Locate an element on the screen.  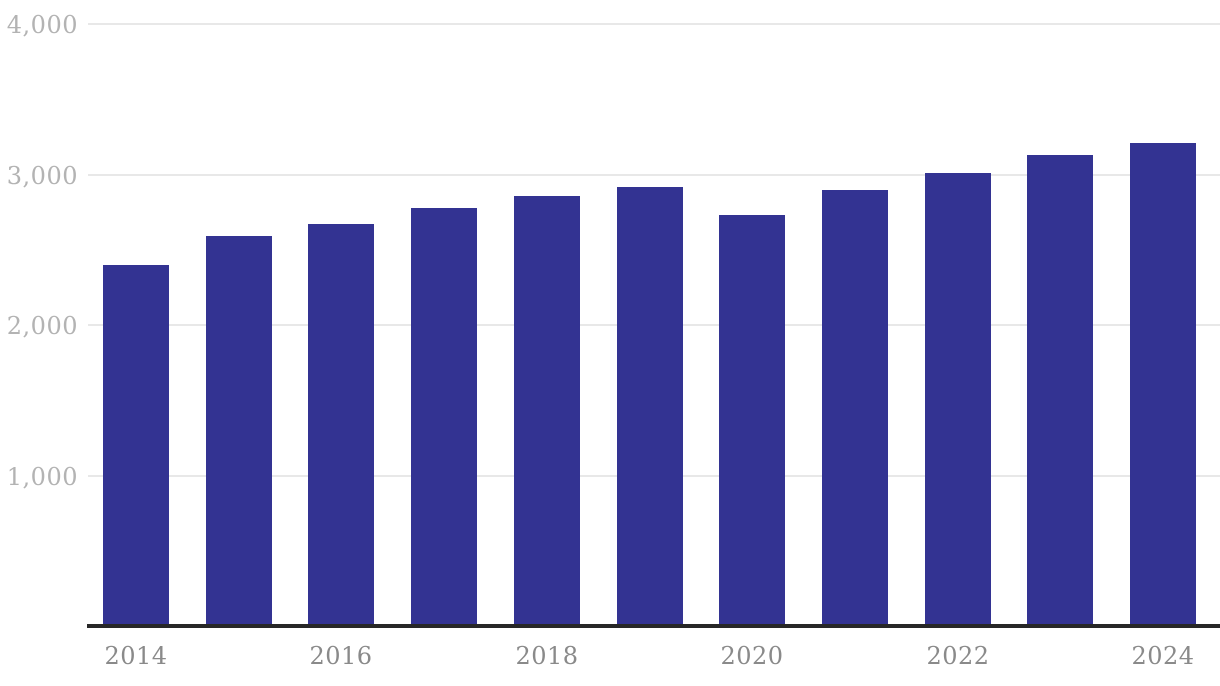
x-tick-label: 2020 is located at coordinates (752, 656).